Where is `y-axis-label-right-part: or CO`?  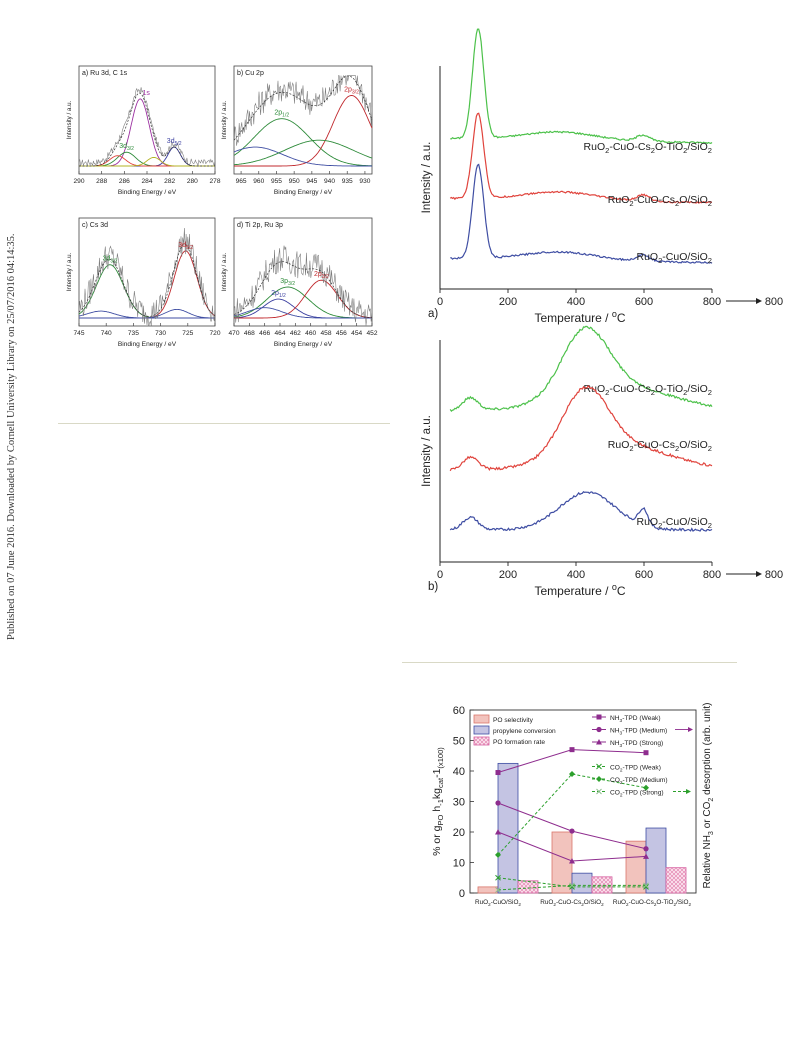
y-axis-label-right-part: or CO is located at coordinates (707, 816).